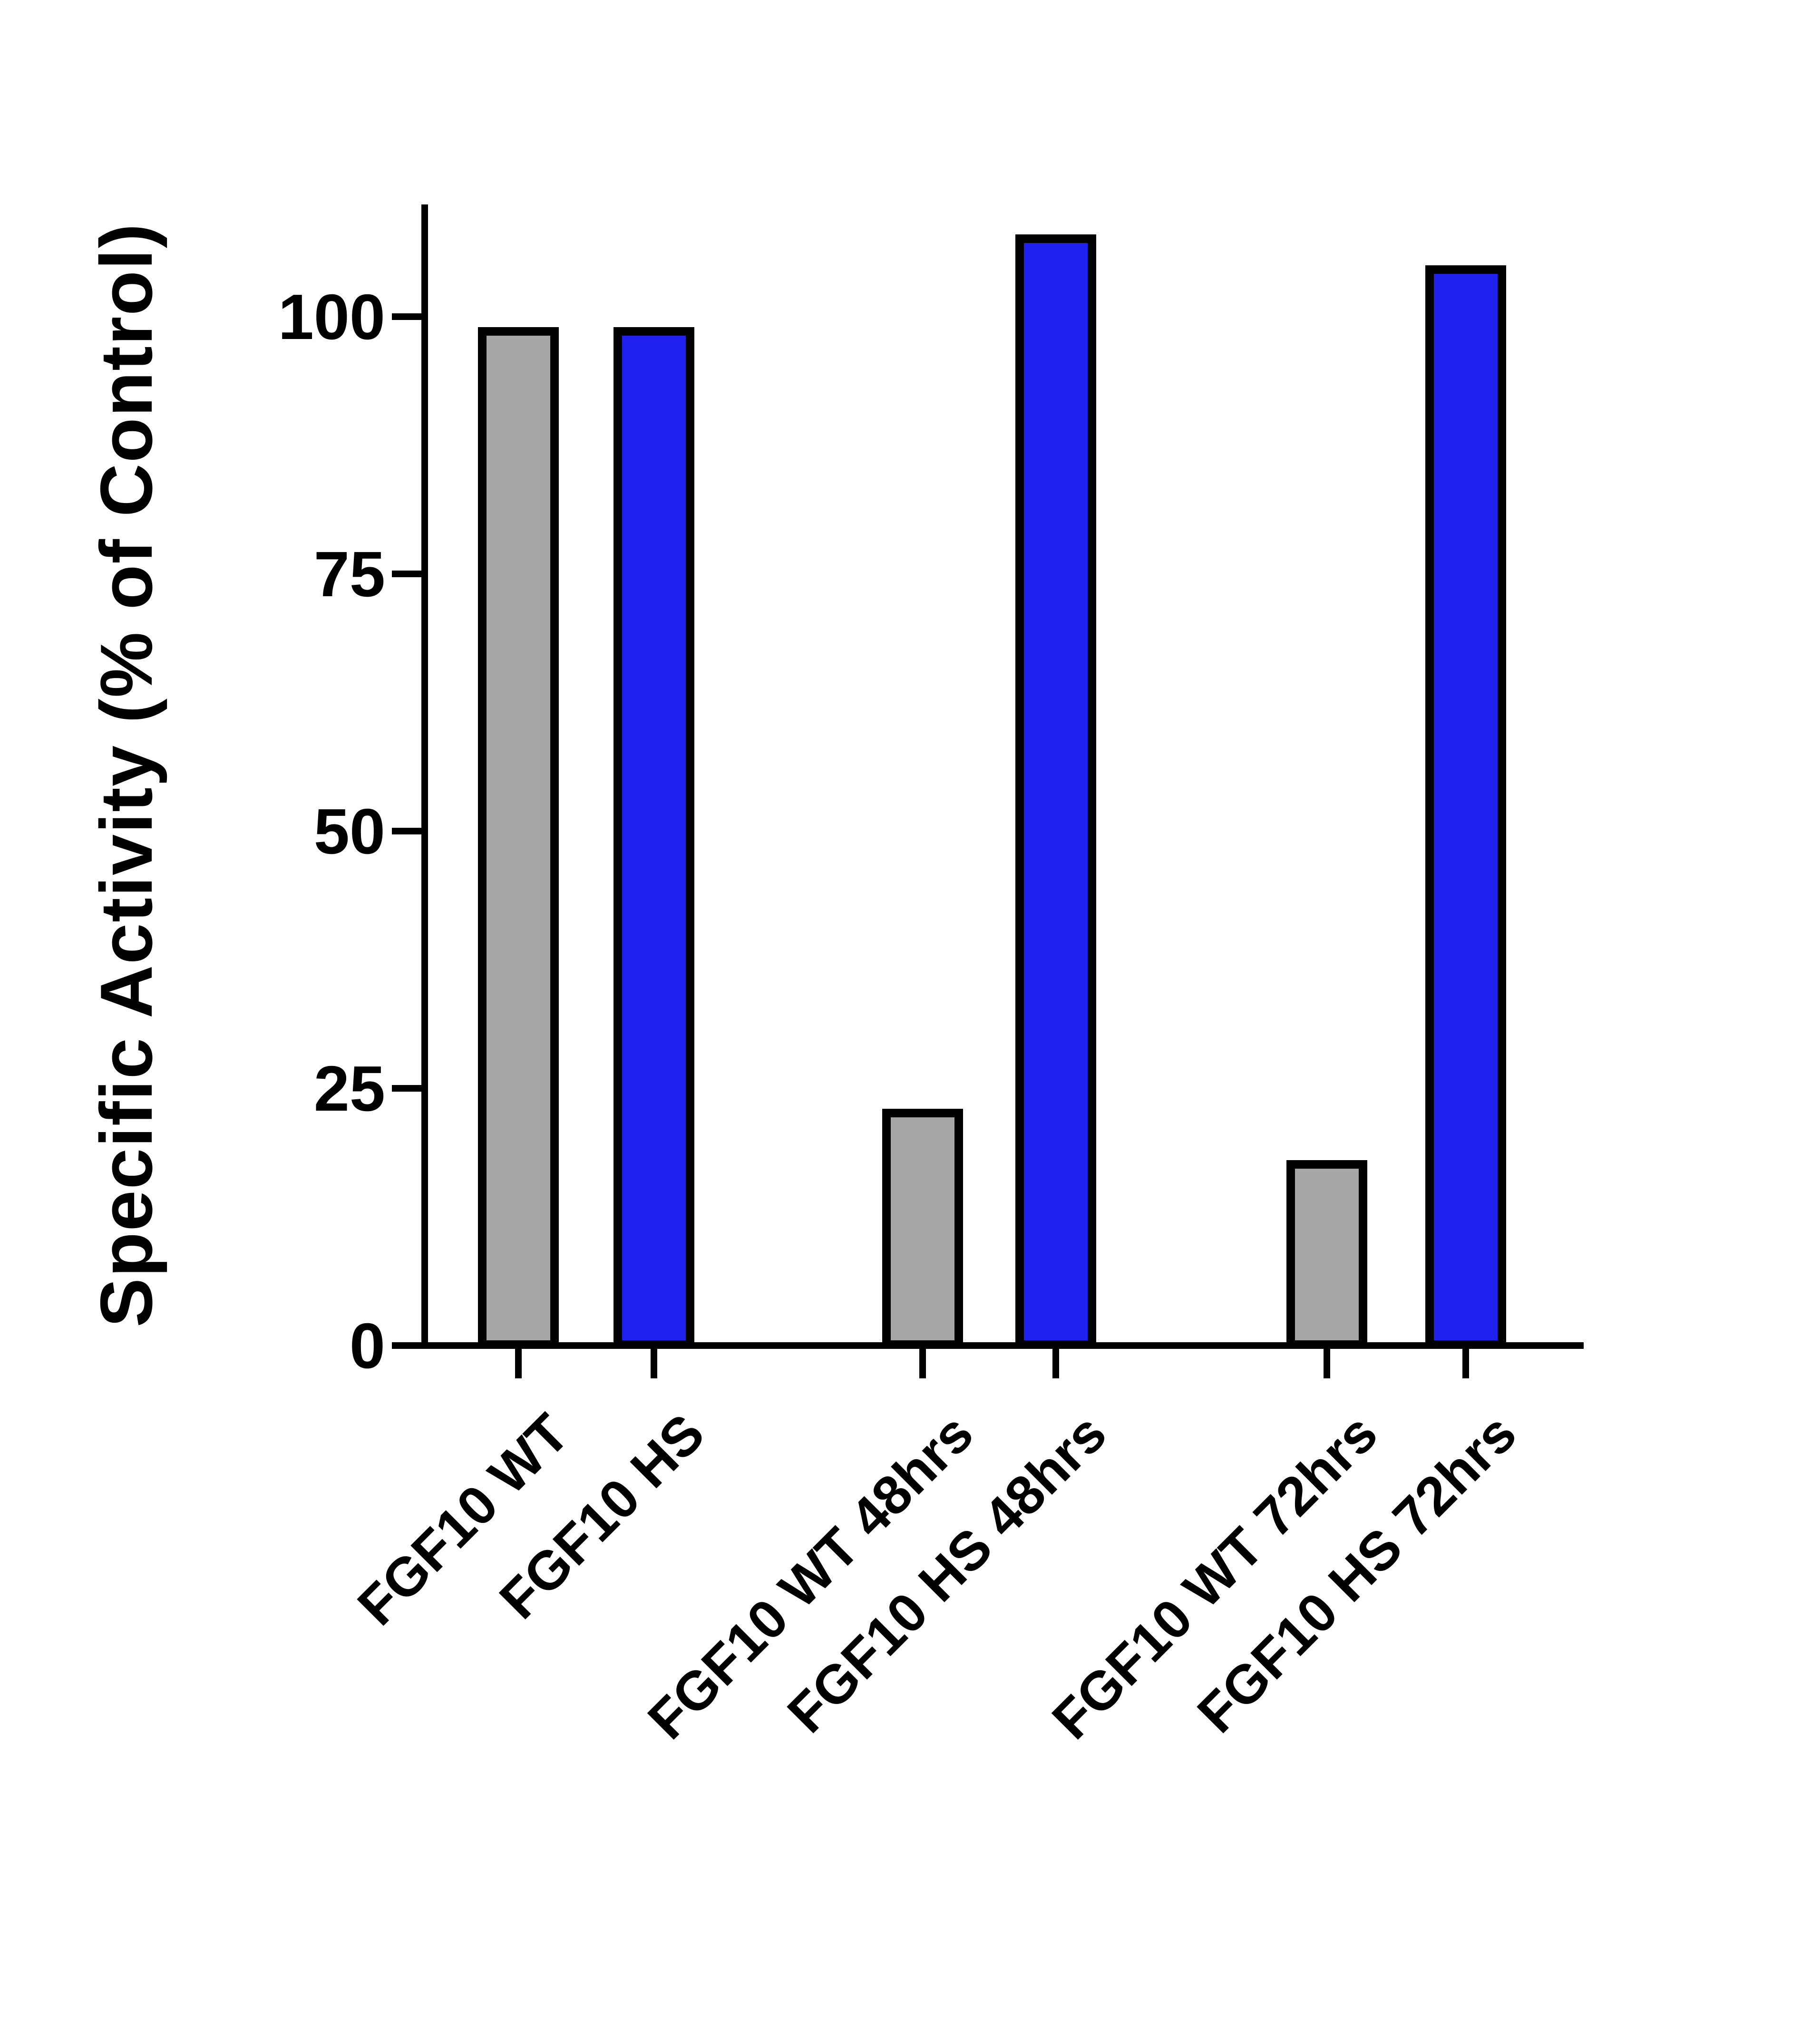  What do you see at coordinates (331, 317) in the screenshot?
I see `y-tick-label: 100` at bounding box center [331, 317].